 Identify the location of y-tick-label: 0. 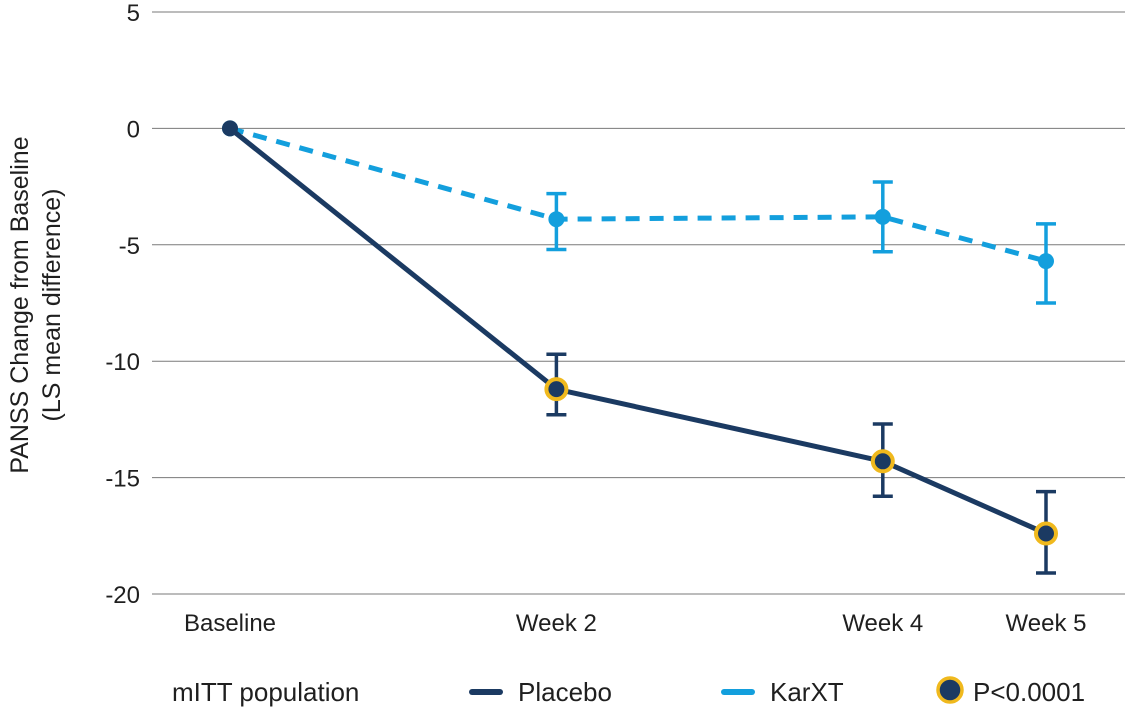
(133, 129).